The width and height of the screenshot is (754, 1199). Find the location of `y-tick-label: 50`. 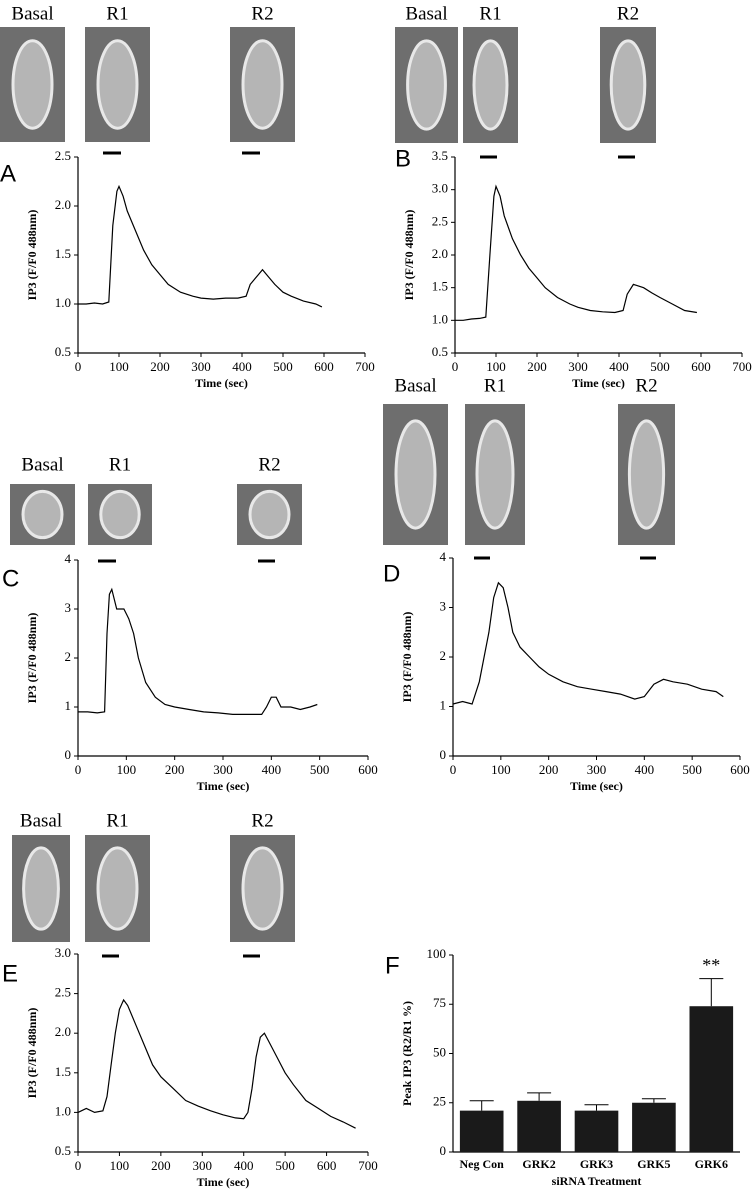

y-tick-label: 50 is located at coordinates (439, 1051).